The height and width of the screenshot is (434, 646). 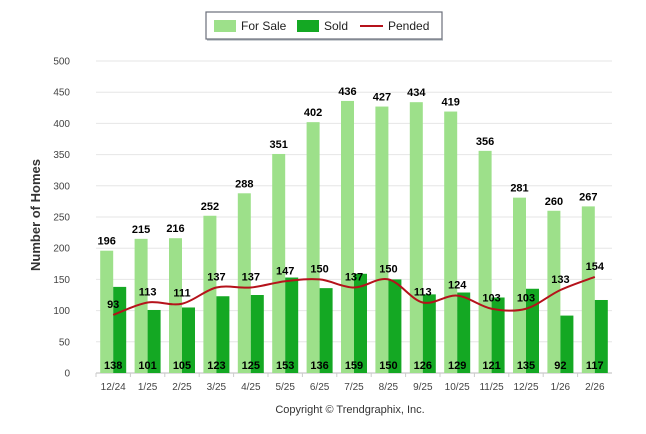 I want to click on x-tick-label: 10/25, so click(x=457, y=387).